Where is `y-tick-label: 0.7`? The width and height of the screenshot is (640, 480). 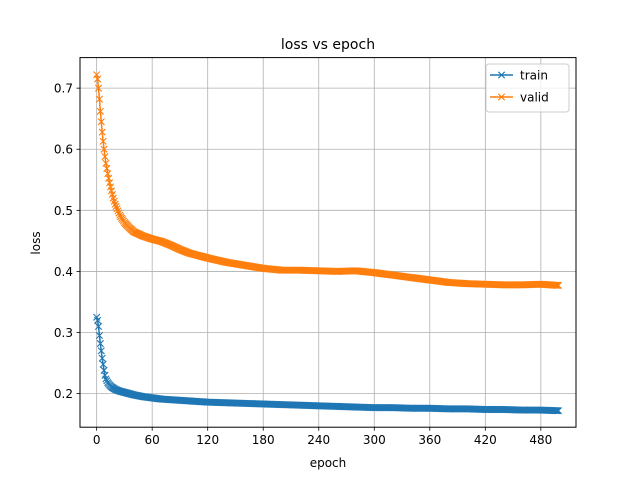
y-tick-label: 0.7 is located at coordinates (63, 89).